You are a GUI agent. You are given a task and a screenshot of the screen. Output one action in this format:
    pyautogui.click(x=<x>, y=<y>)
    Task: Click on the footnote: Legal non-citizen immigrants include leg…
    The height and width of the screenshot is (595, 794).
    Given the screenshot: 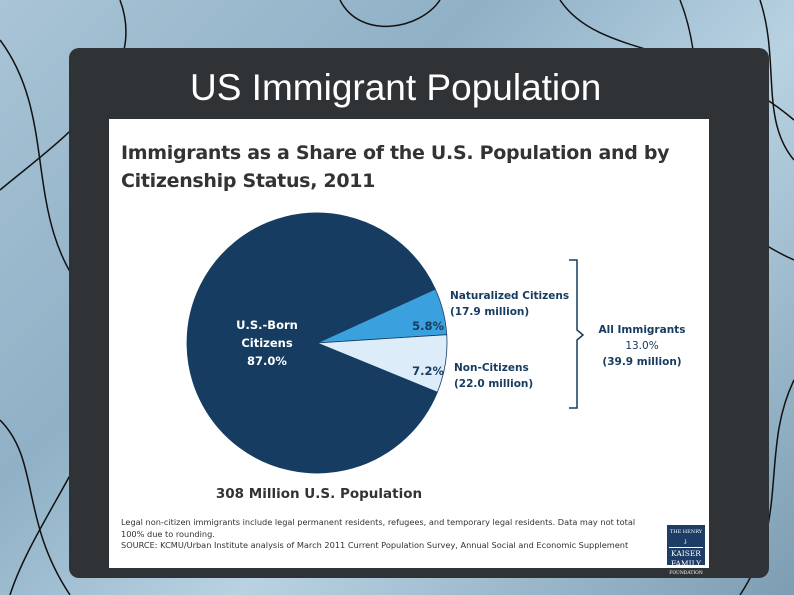 What is the action you would take?
    pyautogui.click(x=386, y=534)
    